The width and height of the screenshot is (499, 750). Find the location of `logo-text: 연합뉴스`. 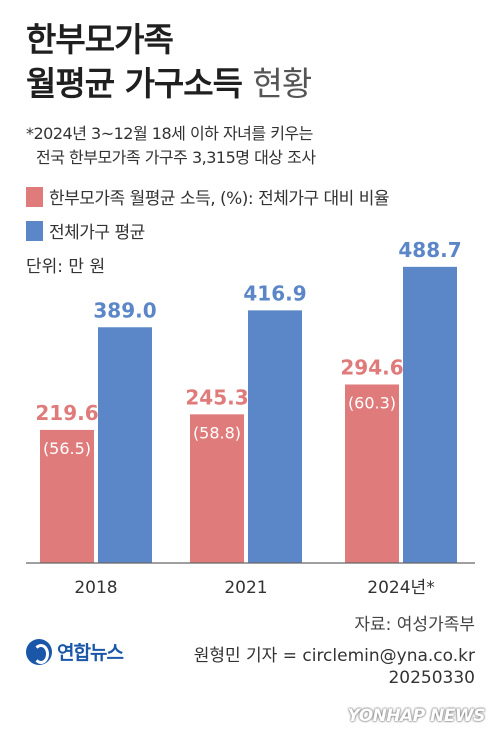

logo-text: 연합뉴스 is located at coordinates (90, 653).